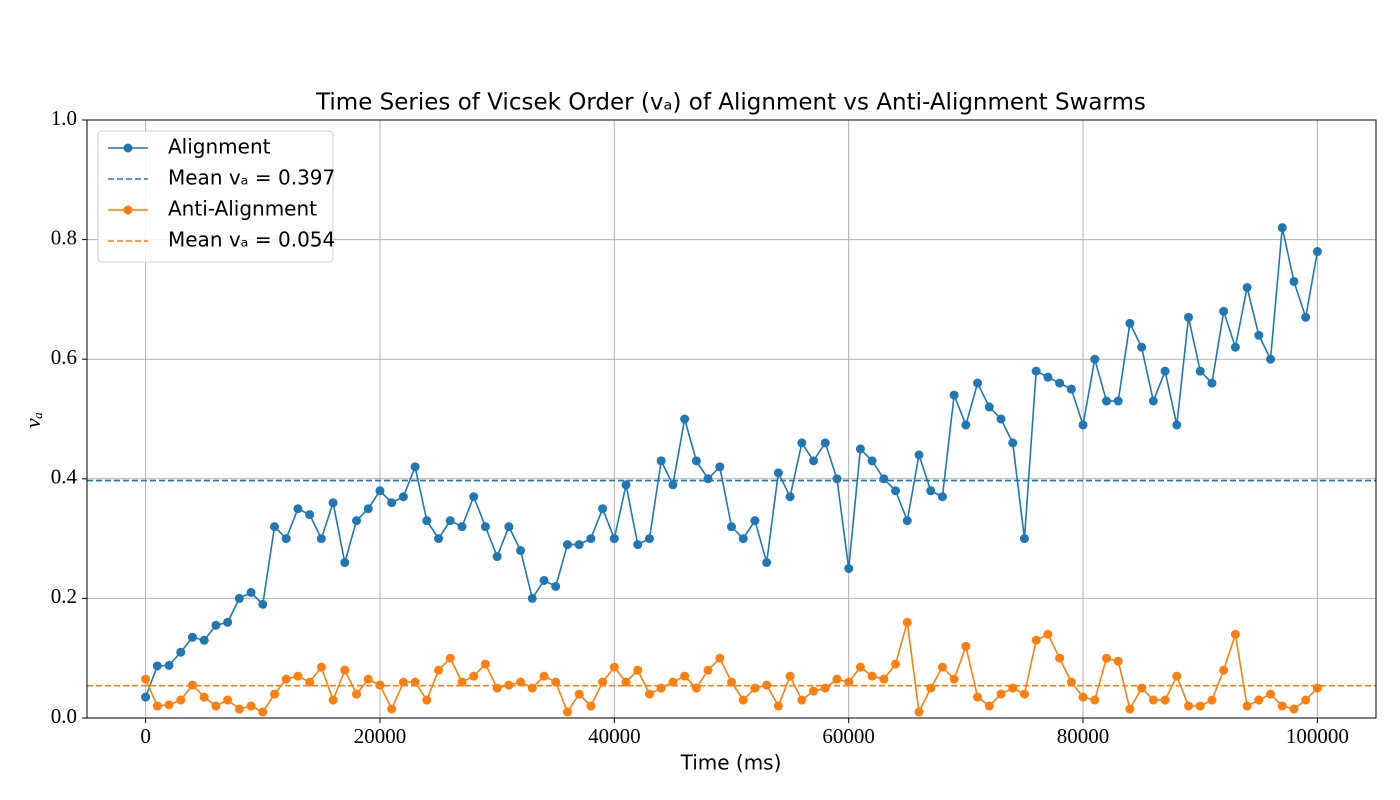  Describe the element at coordinates (1317, 736) in the screenshot. I see `x-tick-label: 100000` at that location.